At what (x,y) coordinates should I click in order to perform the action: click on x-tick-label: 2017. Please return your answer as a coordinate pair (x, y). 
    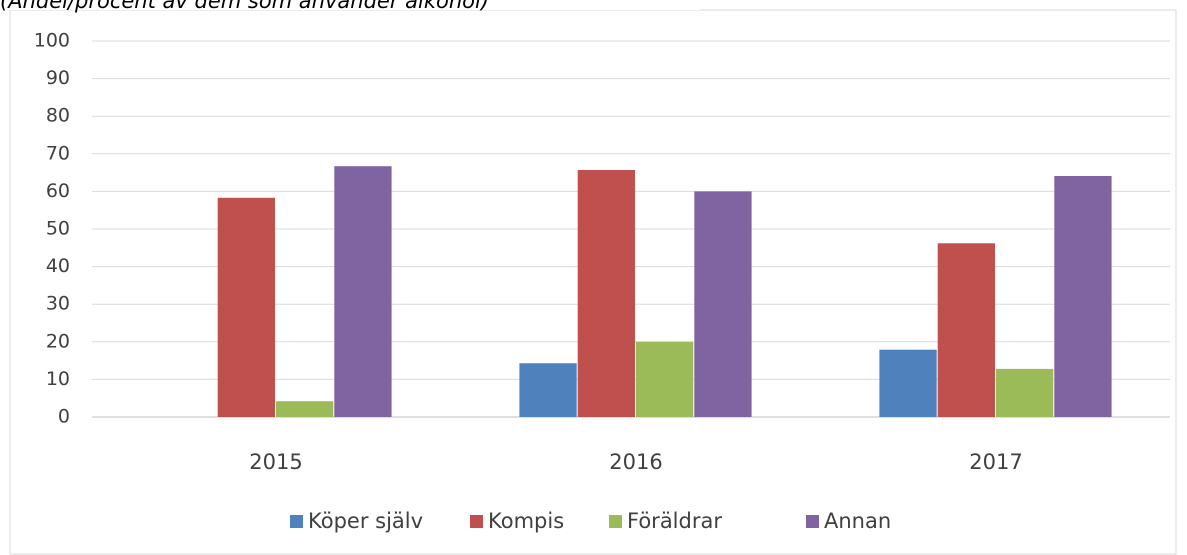
    Looking at the image, I should click on (995, 462).